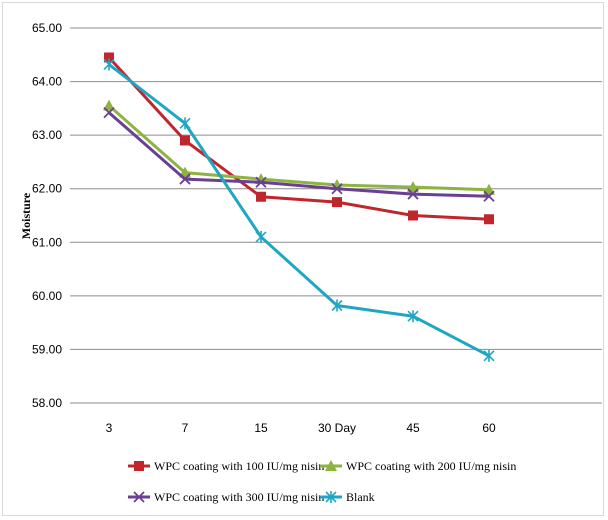 This screenshot has width=608, height=520. I want to click on y-axis-label: Moisture, so click(26, 215).